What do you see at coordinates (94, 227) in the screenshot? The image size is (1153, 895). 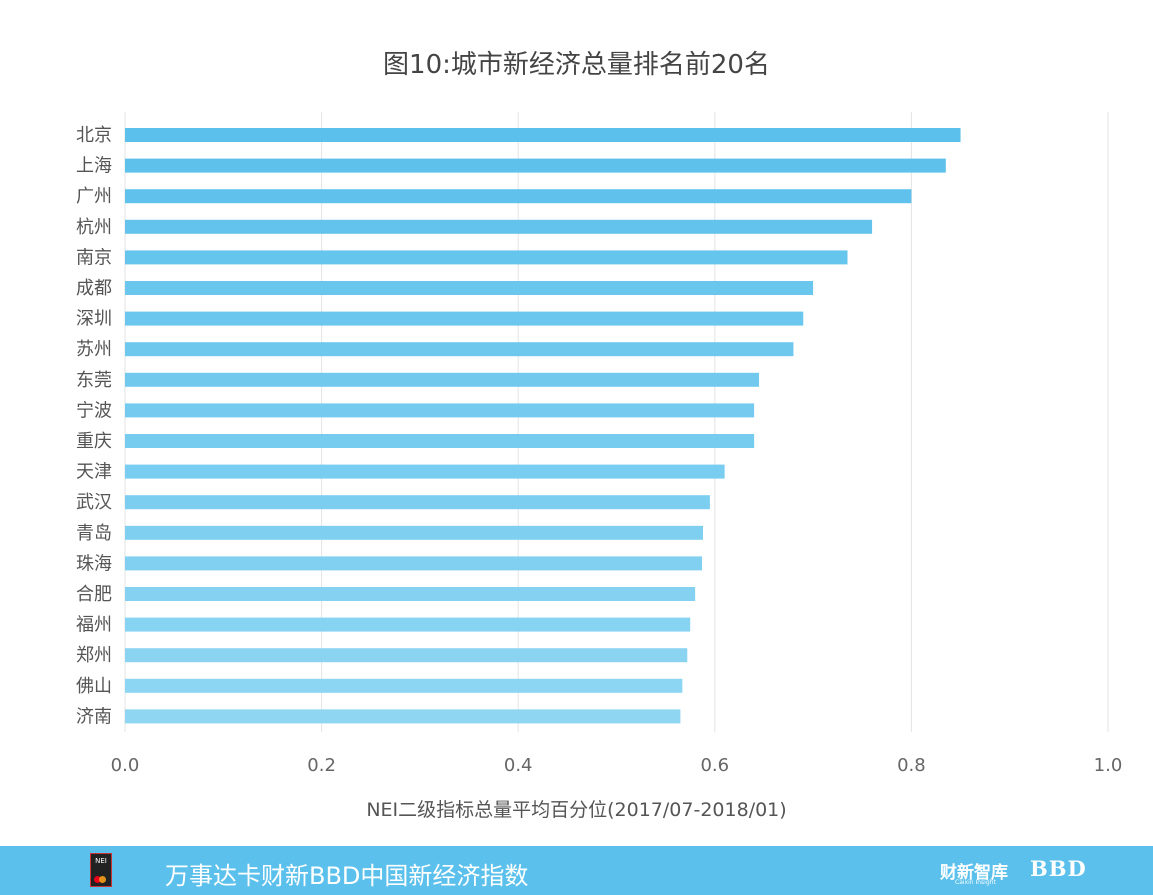 I see `category-label: 杭州` at bounding box center [94, 227].